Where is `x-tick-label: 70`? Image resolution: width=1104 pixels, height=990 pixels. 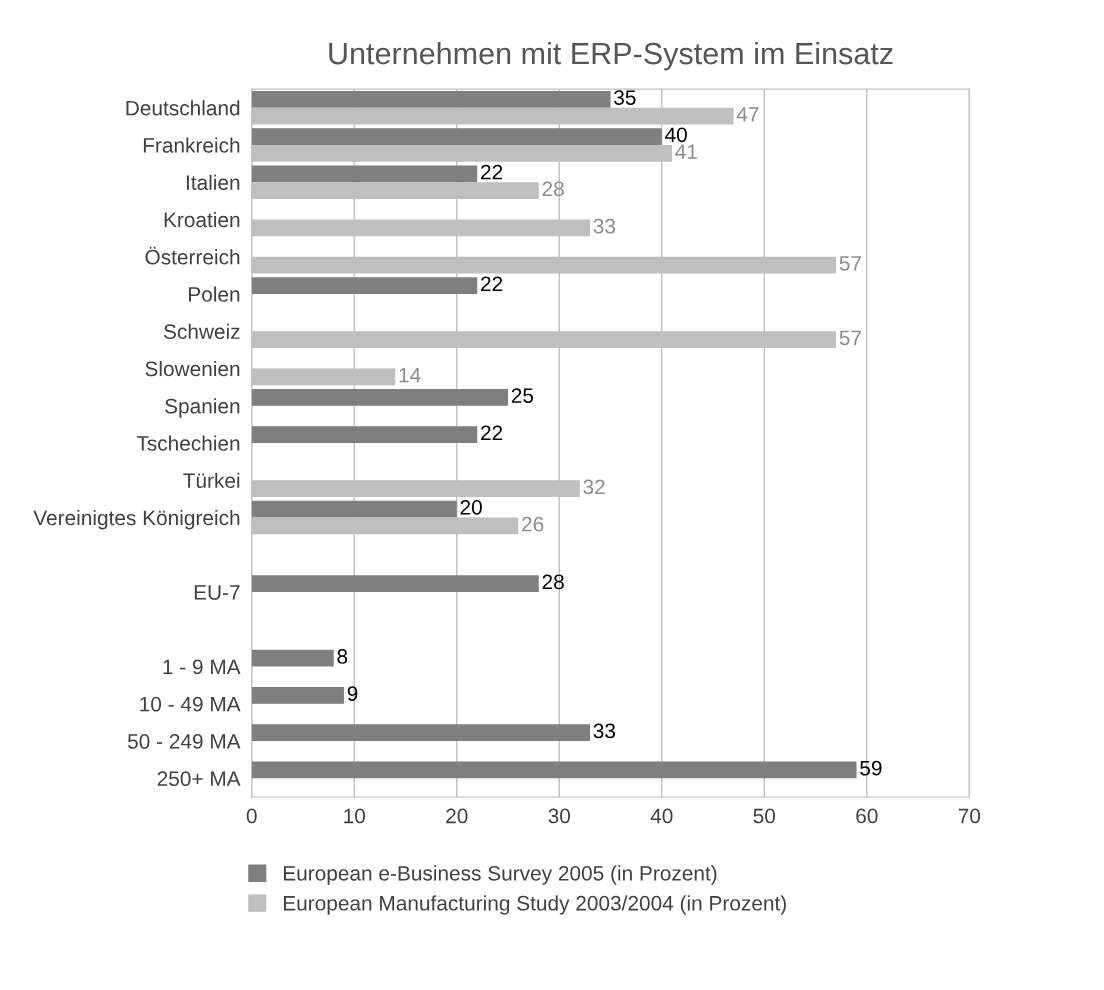
x-tick-label: 70 is located at coordinates (969, 816).